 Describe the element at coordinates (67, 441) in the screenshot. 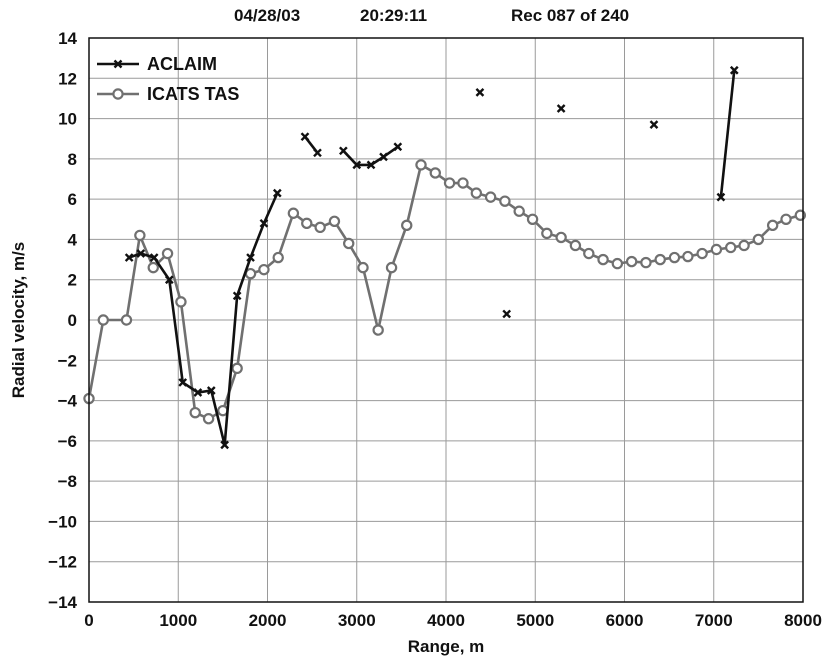

I see `y-tick-label: −6` at that location.